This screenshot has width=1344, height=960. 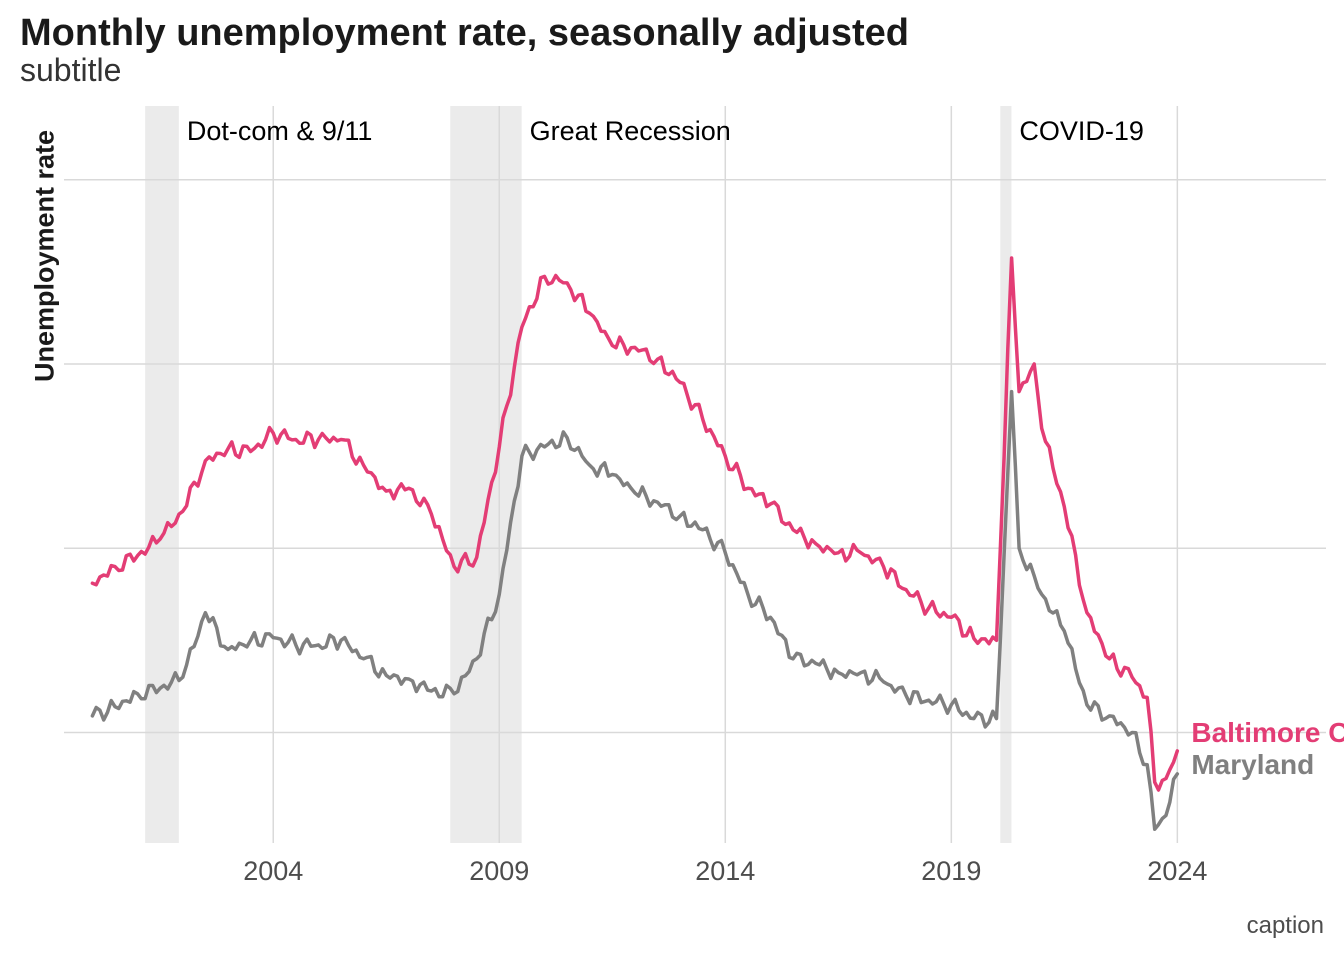 What do you see at coordinates (273, 871) in the screenshot?
I see `x-tick-label-0: 2004` at bounding box center [273, 871].